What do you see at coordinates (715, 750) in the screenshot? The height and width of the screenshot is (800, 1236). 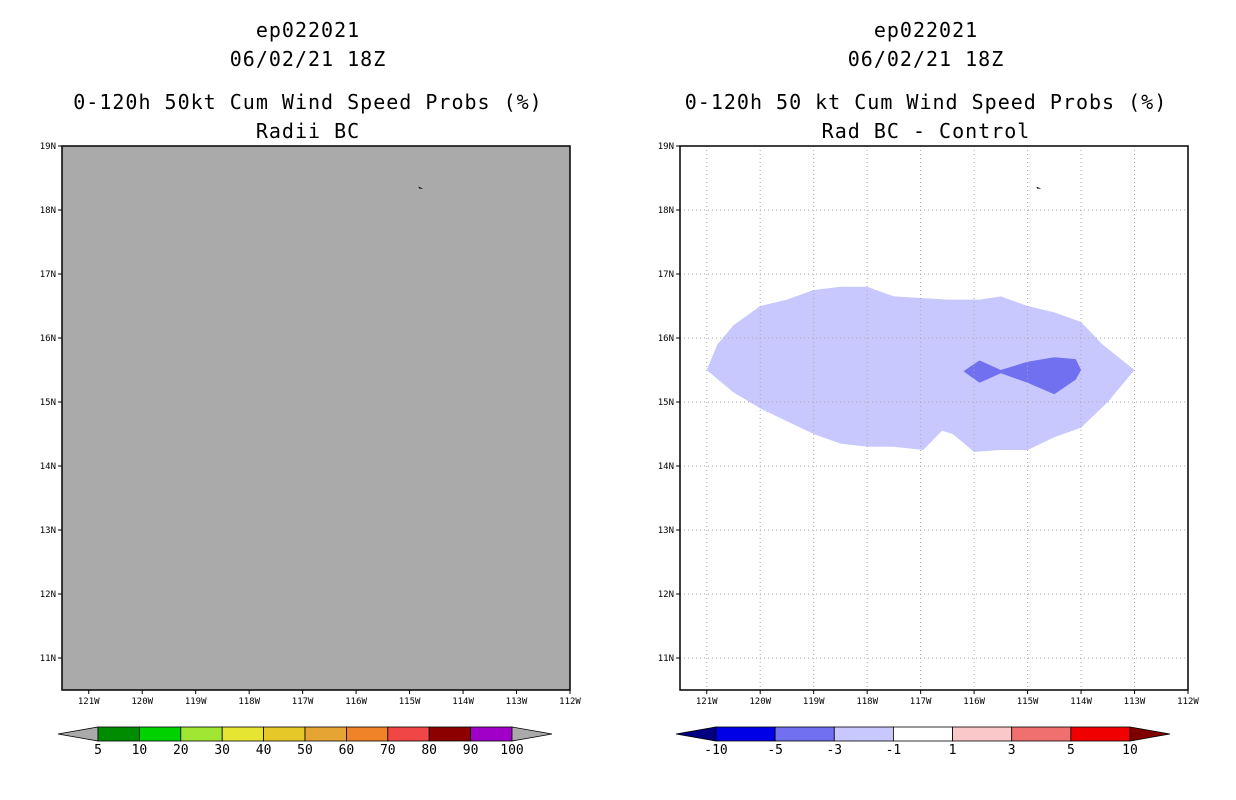 I see `colorbar-label: -10` at bounding box center [715, 750].